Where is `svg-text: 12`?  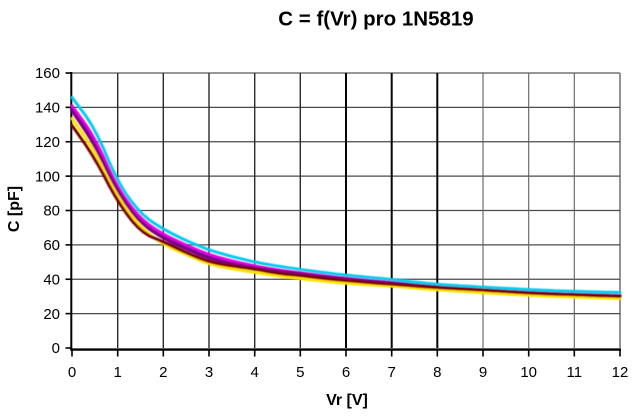 svg-text: 12 is located at coordinates (620, 372).